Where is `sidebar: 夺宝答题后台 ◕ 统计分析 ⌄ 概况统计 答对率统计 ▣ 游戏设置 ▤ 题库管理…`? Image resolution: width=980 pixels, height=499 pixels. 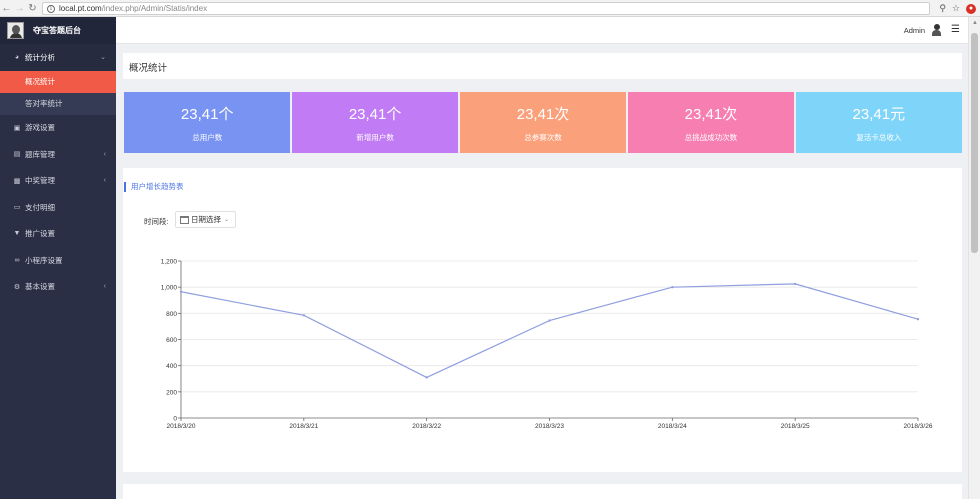
sidebar: 夺宝答题后台 ◕ 统计分析 ⌄ 概况统计 答对率统计 ▣ 游戏设置 ▤ 题库管理… is located at coordinates (58, 258).